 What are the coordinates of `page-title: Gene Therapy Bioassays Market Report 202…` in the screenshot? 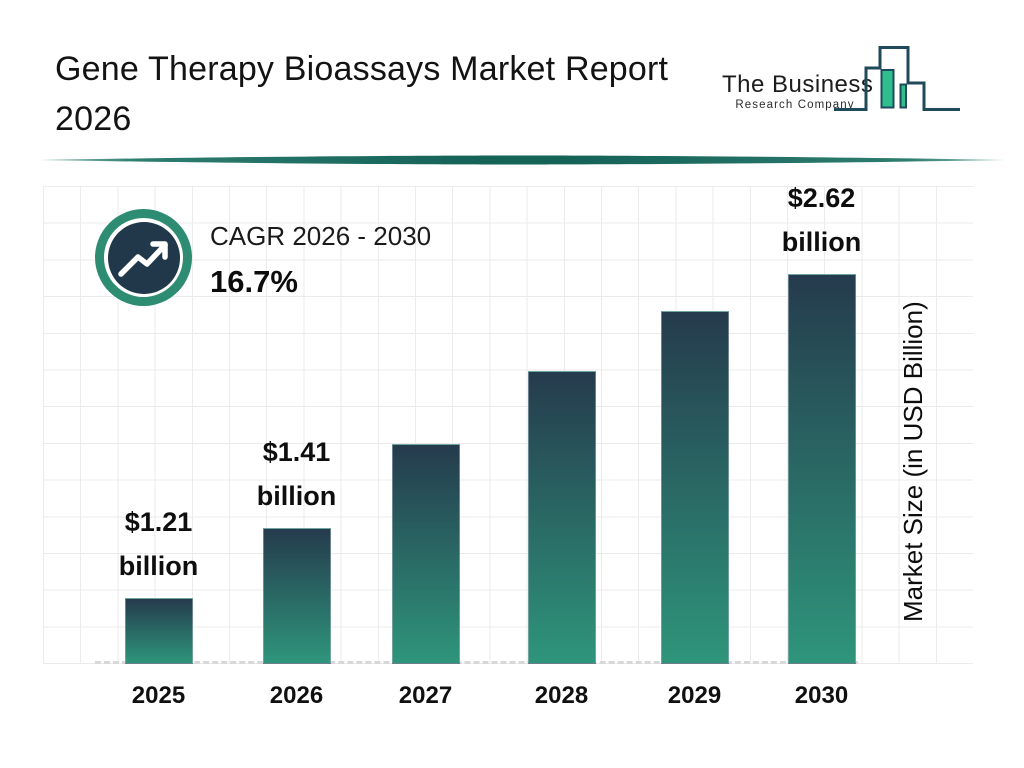 It's located at (362, 94).